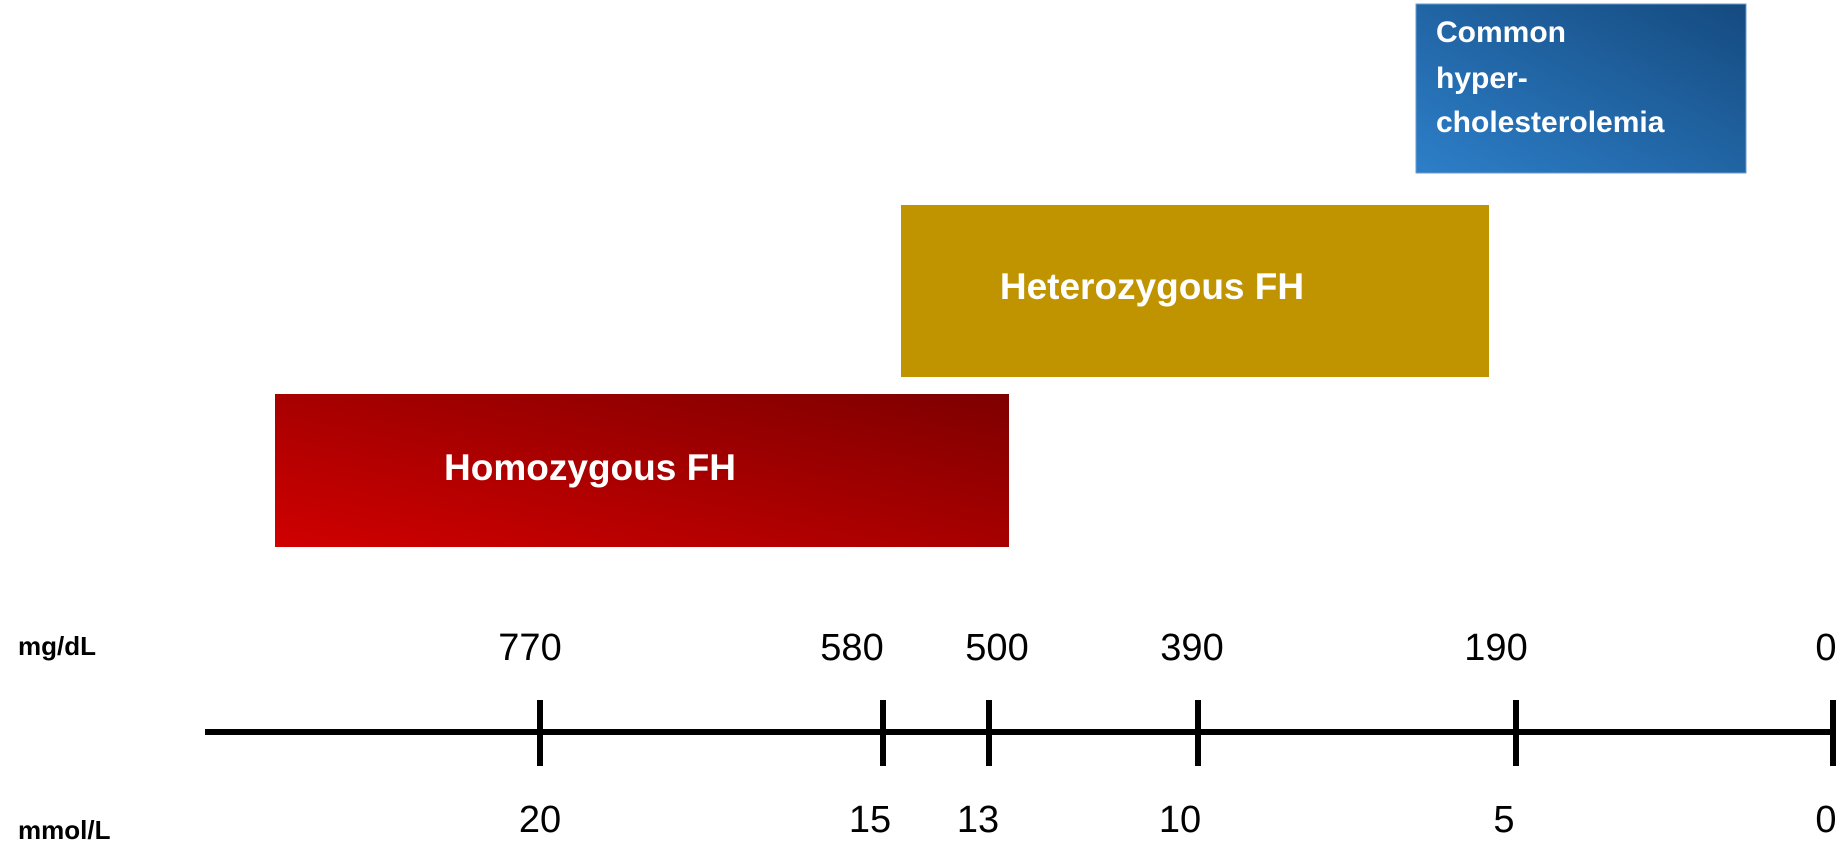  I want to click on unit-label: mmol/L, so click(64, 830).